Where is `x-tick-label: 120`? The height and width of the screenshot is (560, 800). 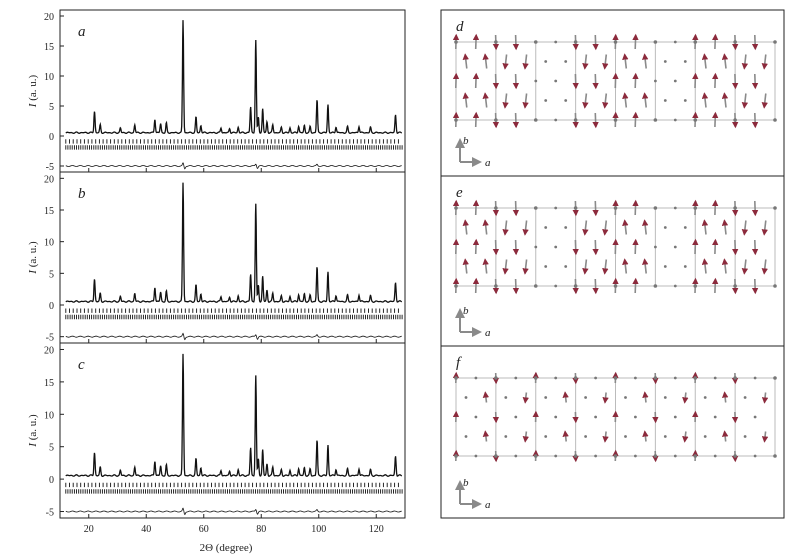
x-tick-label: 120 is located at coordinates (376, 529).